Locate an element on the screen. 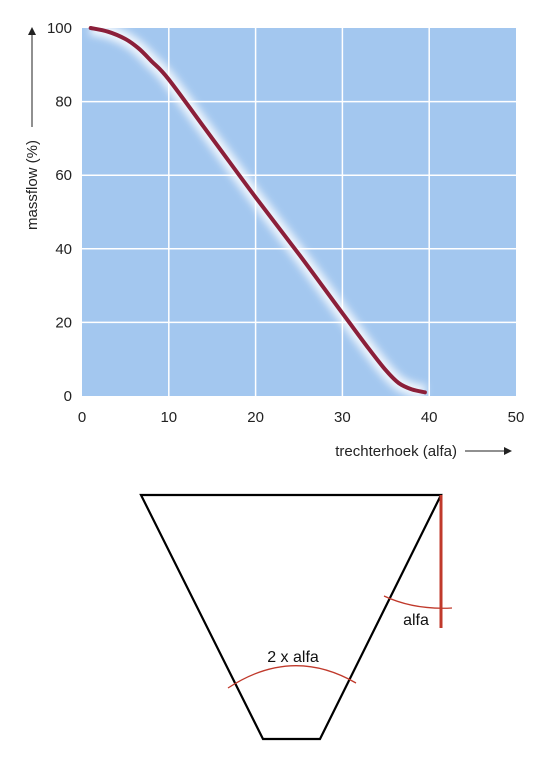 This screenshot has height=780, width=550. y-tick-label: 60 is located at coordinates (63, 175).